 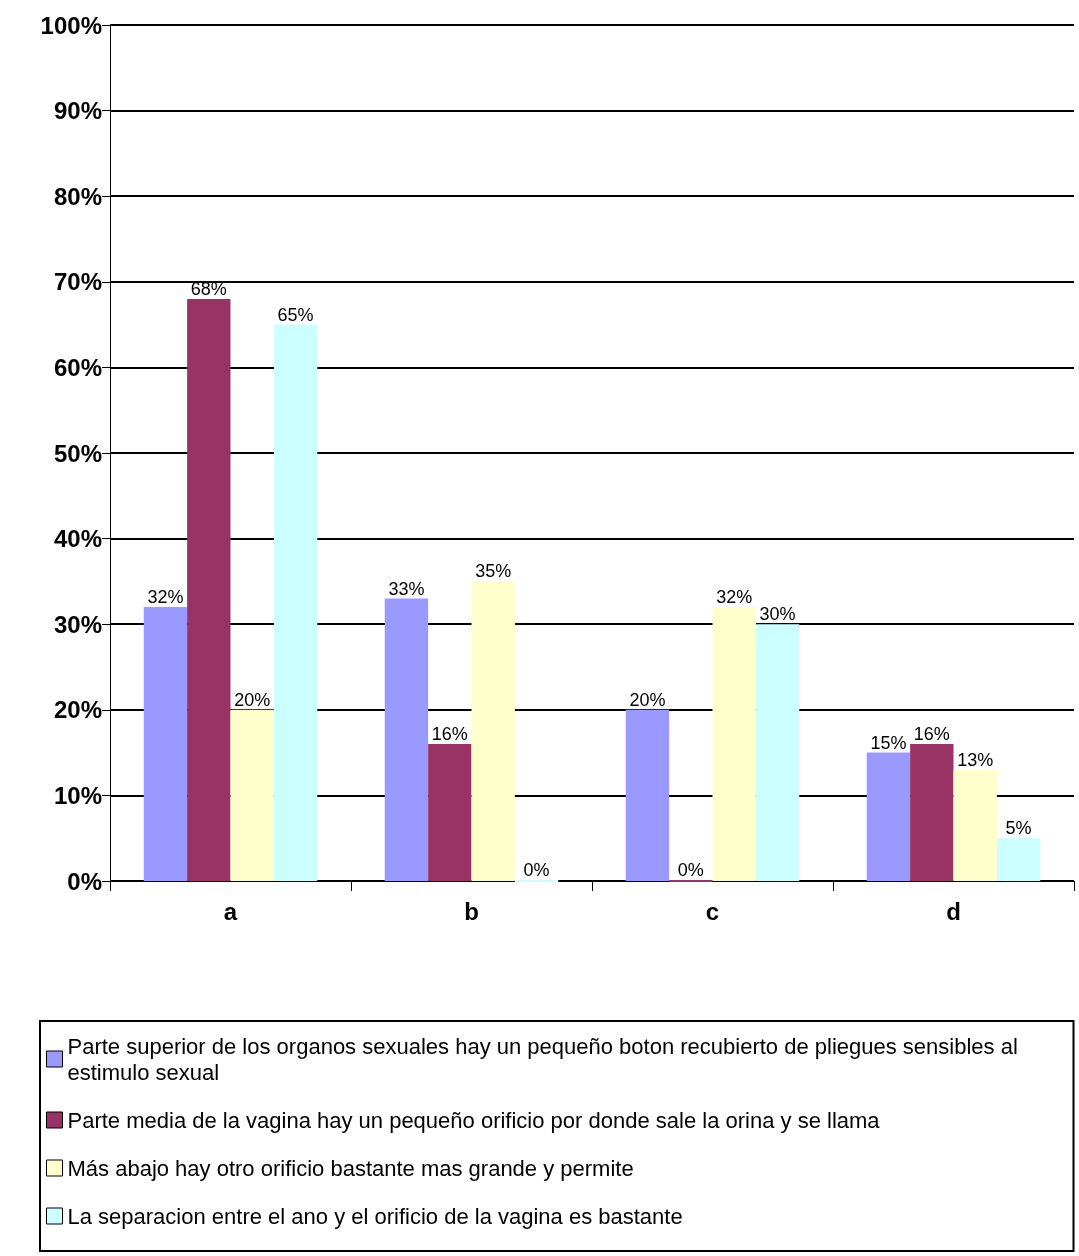 I want to click on legend-label: Parte media de la vagina hay un pequeño orificio por donde sale la orina y se llama, so click(x=474, y=1120).